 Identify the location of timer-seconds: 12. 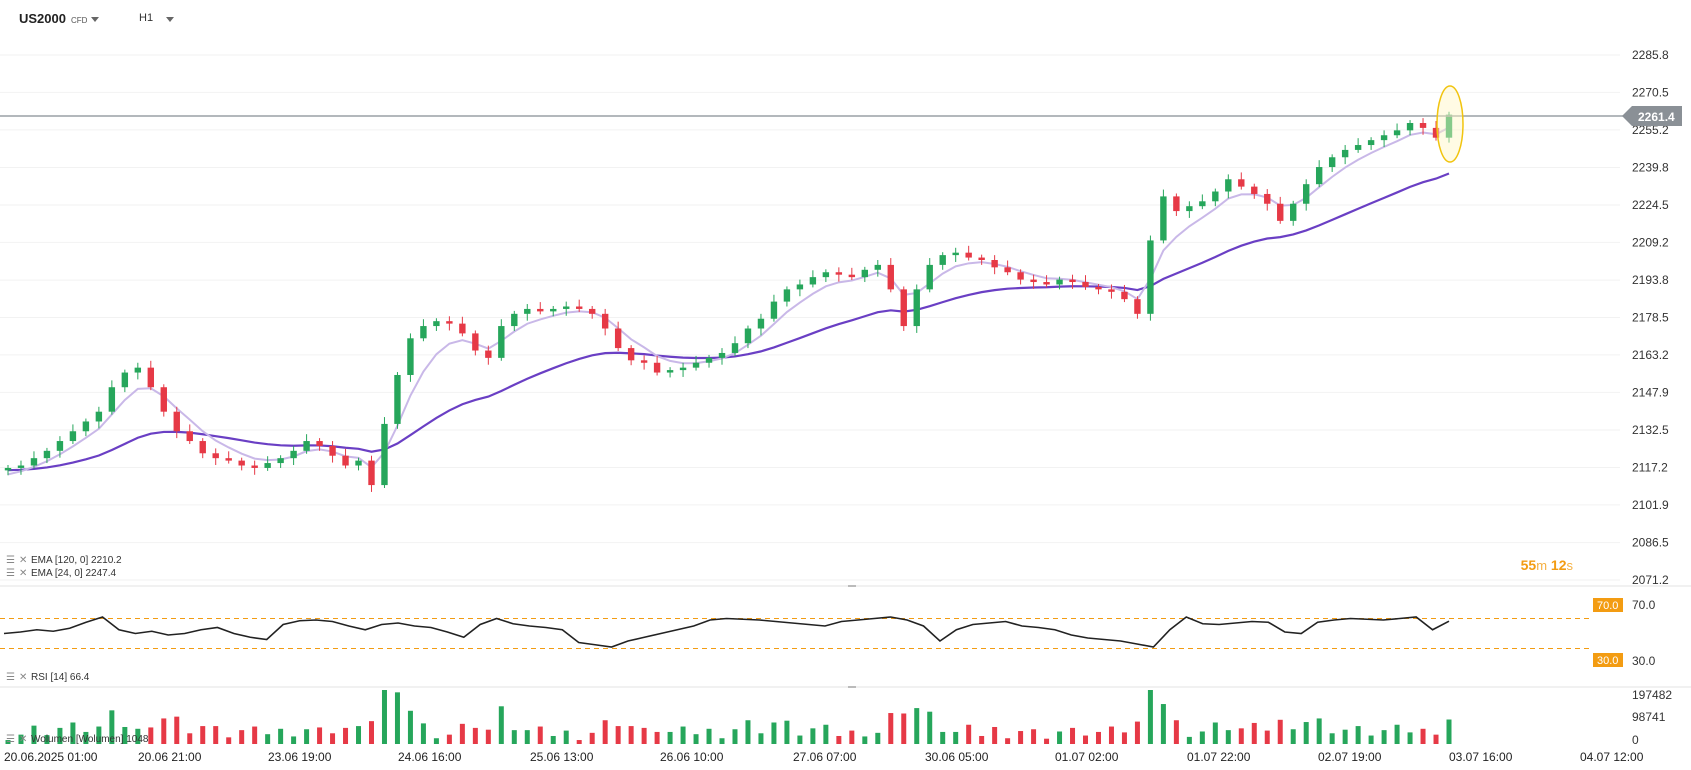
(1558, 565).